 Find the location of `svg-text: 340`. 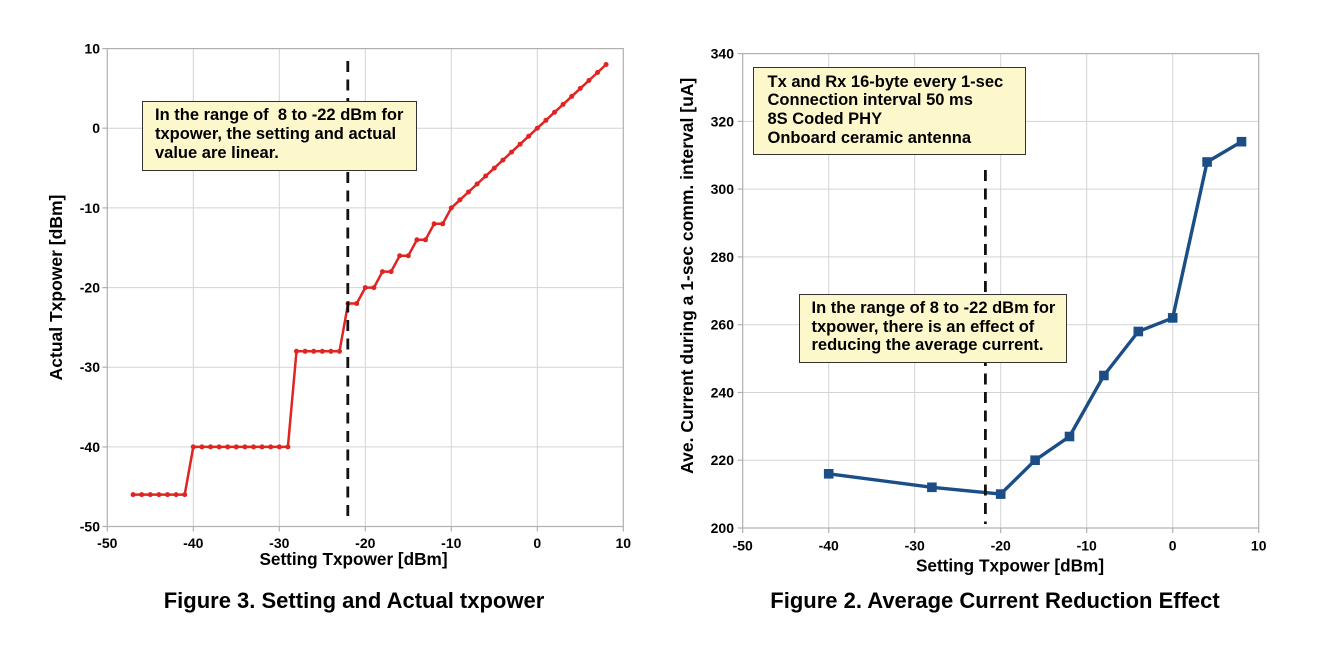

svg-text: 340 is located at coordinates (723, 54).